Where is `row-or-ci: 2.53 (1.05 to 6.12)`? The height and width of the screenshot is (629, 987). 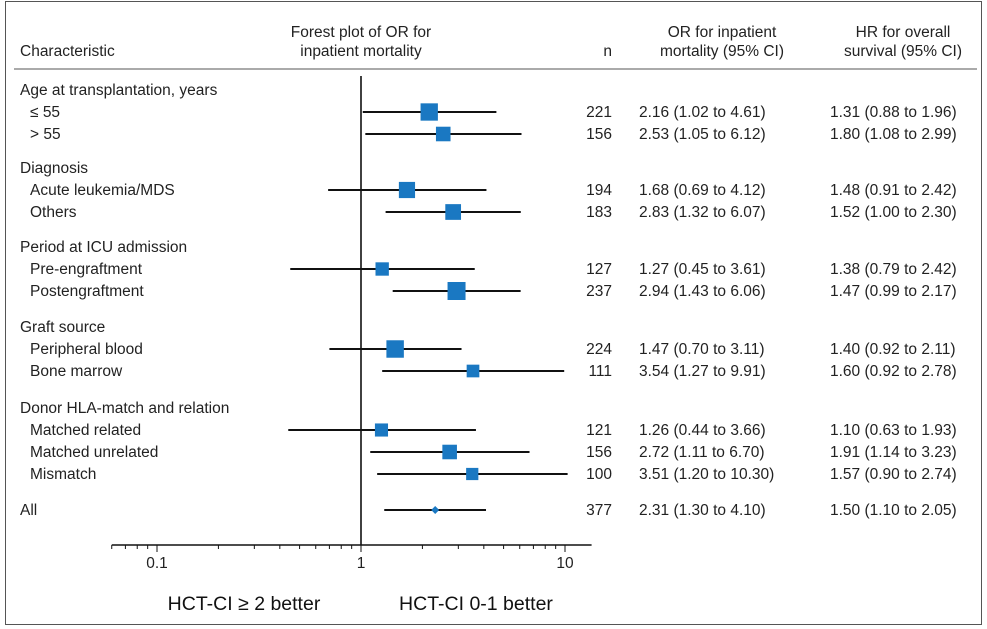 row-or-ci: 2.53 (1.05 to 6.12) is located at coordinates (702, 134).